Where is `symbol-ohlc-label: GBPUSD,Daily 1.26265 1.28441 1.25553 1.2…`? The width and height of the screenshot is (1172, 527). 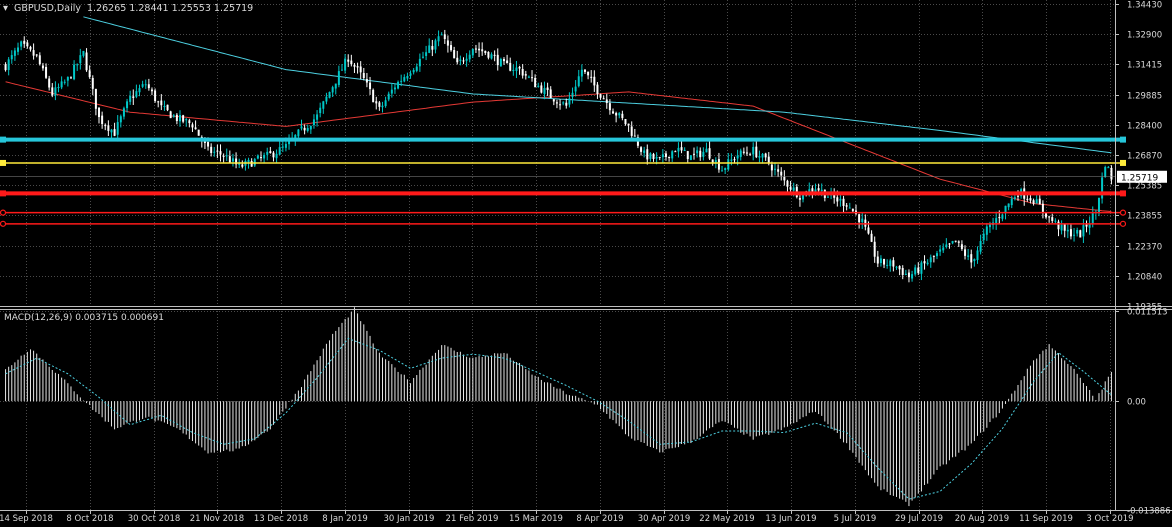 symbol-ohlc-label: GBPUSD,Daily 1.26265 1.28441 1.25553 1.2… is located at coordinates (133, 8).